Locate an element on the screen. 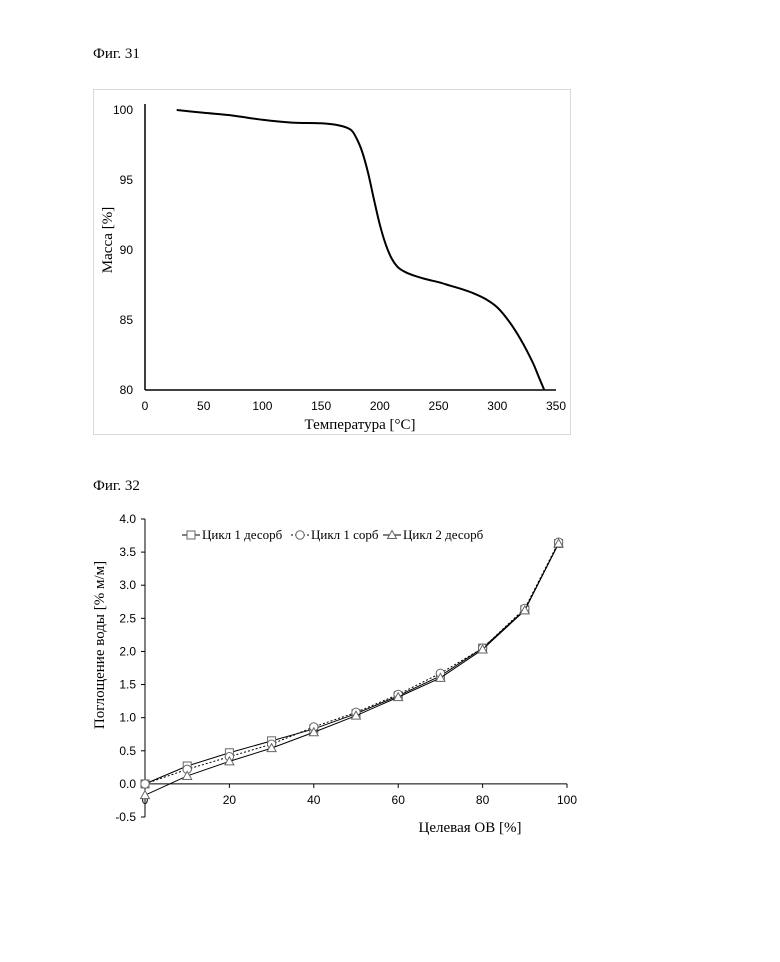 The image size is (780, 962). legend: Цикл 1 десорб Цикл 1 сорб Цикл 2 десорб is located at coordinates (333, 534).